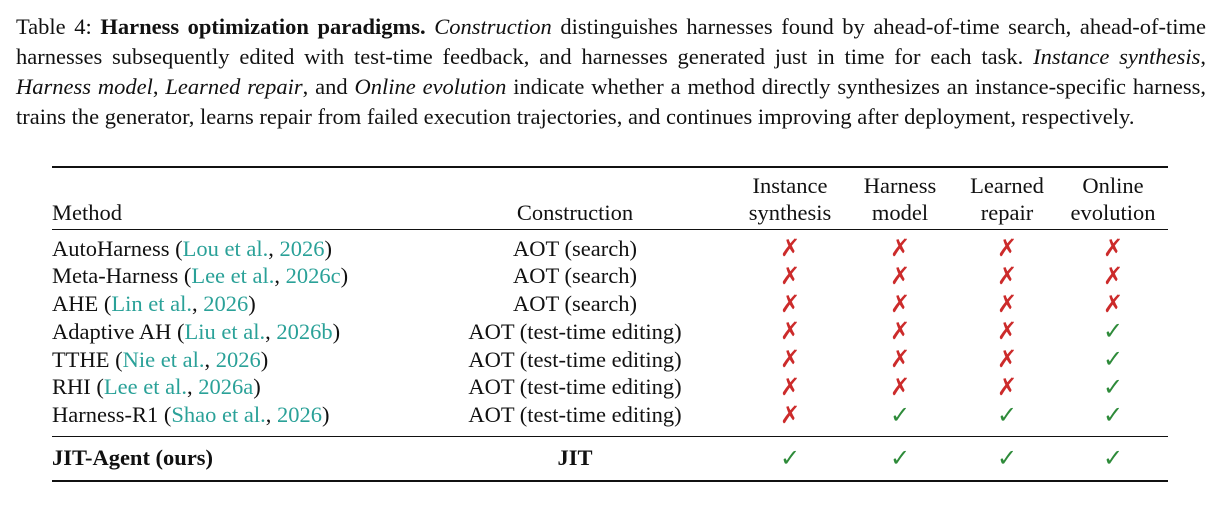  What do you see at coordinates (225, 331) in the screenshot?
I see `citation: Liu et al.` at bounding box center [225, 331].